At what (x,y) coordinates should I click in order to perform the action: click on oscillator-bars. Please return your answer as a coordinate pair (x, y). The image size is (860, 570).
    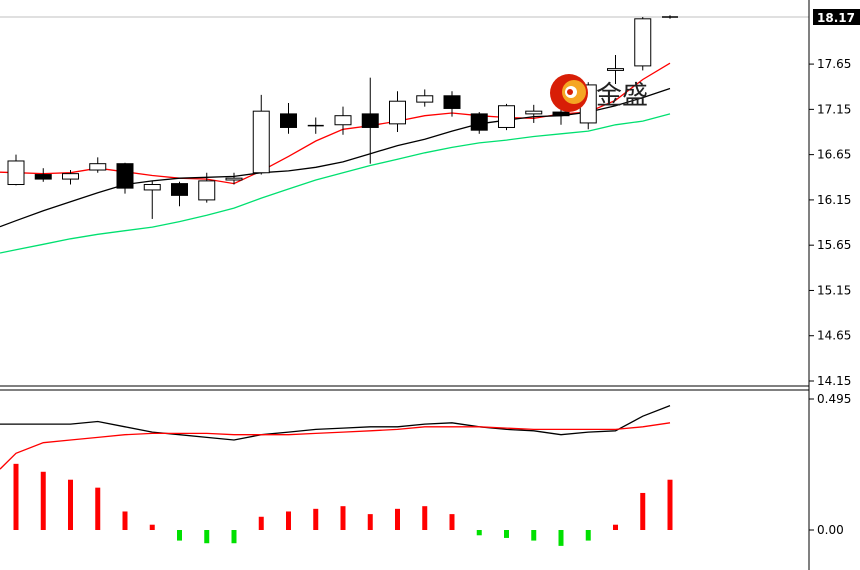
    Looking at the image, I should click on (343, 504).